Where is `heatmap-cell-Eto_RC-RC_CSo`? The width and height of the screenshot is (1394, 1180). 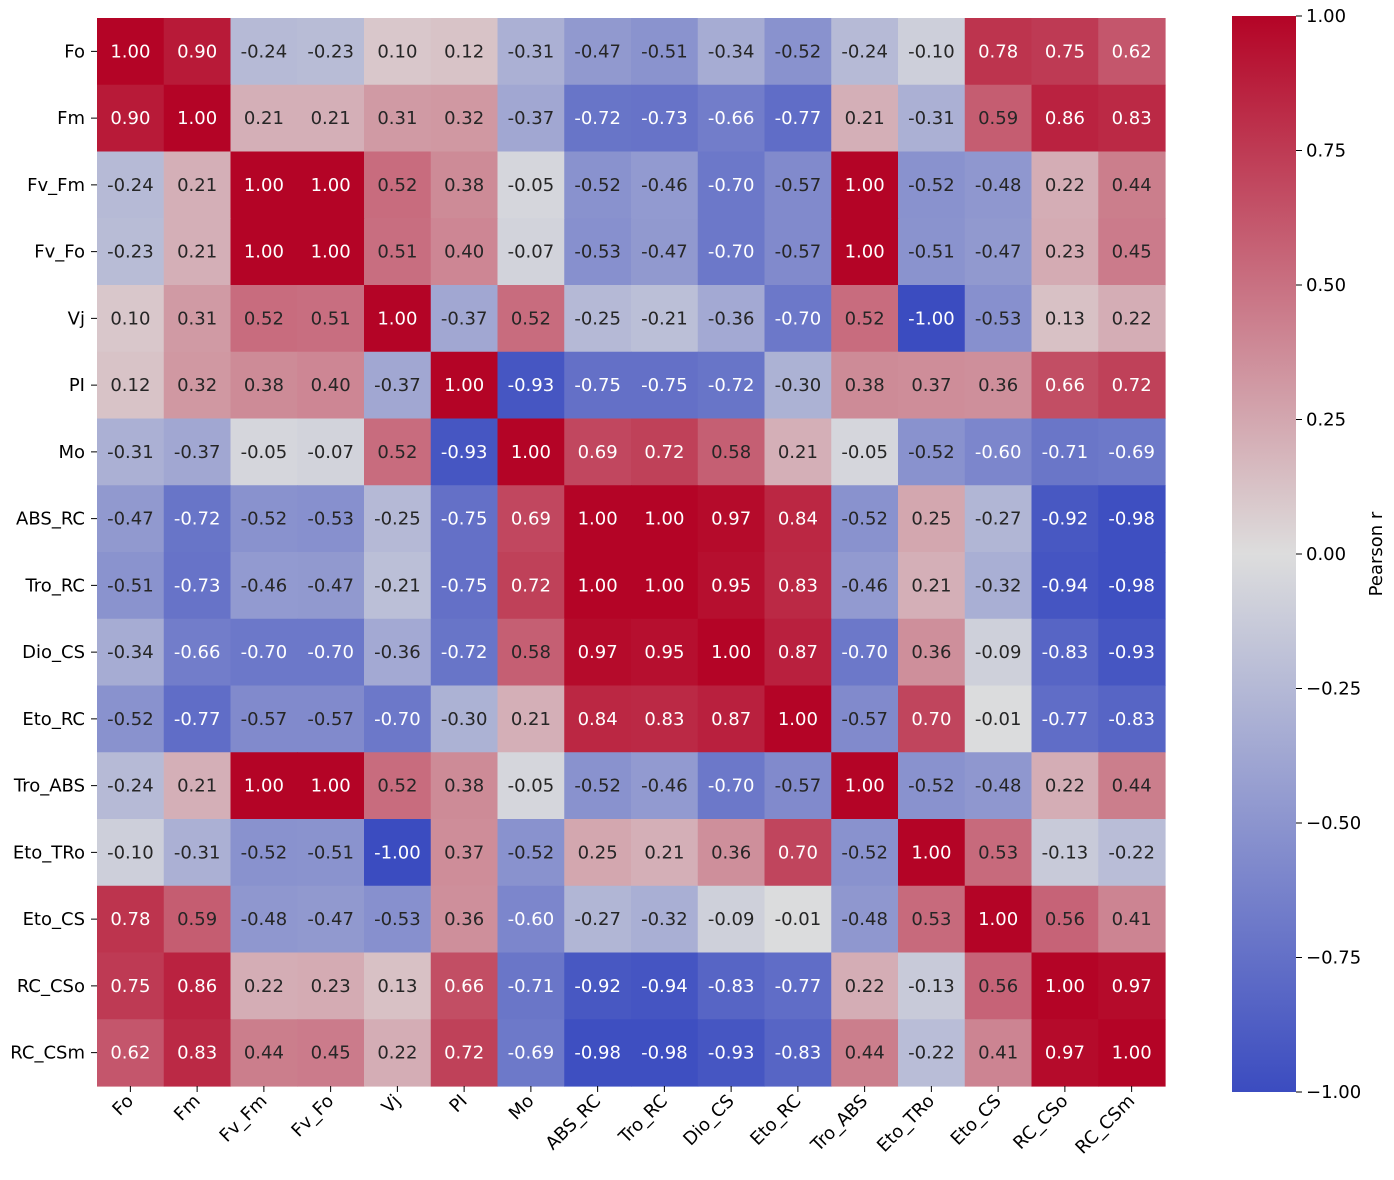 heatmap-cell-Eto_RC-RC_CSo is located at coordinates (1065, 719).